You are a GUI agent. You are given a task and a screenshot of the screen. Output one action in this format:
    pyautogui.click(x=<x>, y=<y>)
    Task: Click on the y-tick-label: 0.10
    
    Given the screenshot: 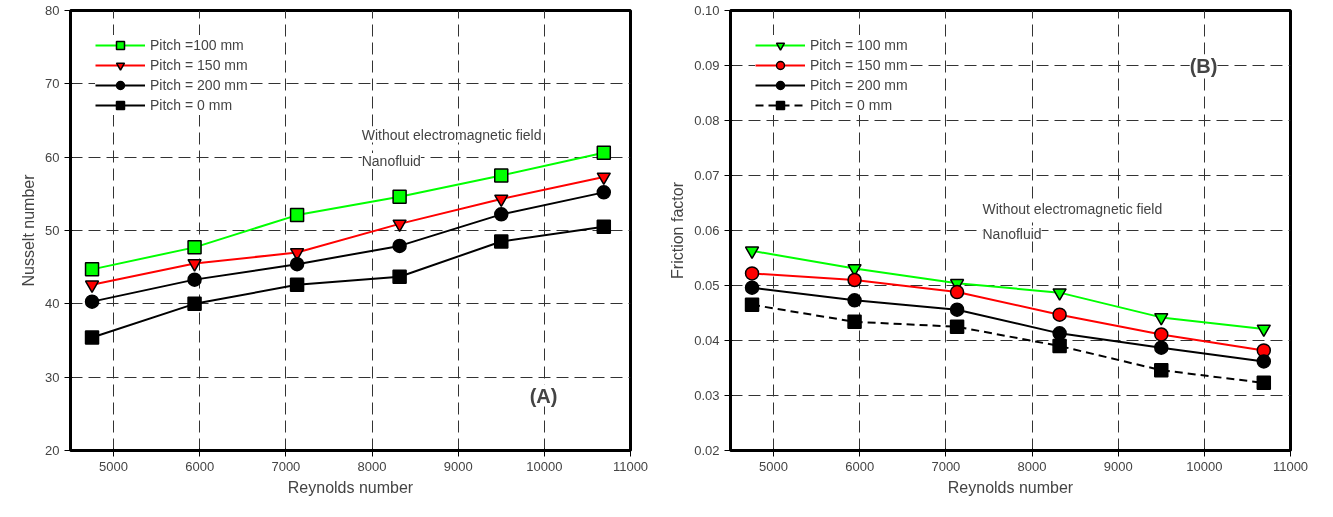 What is the action you would take?
    pyautogui.click(x=707, y=10)
    